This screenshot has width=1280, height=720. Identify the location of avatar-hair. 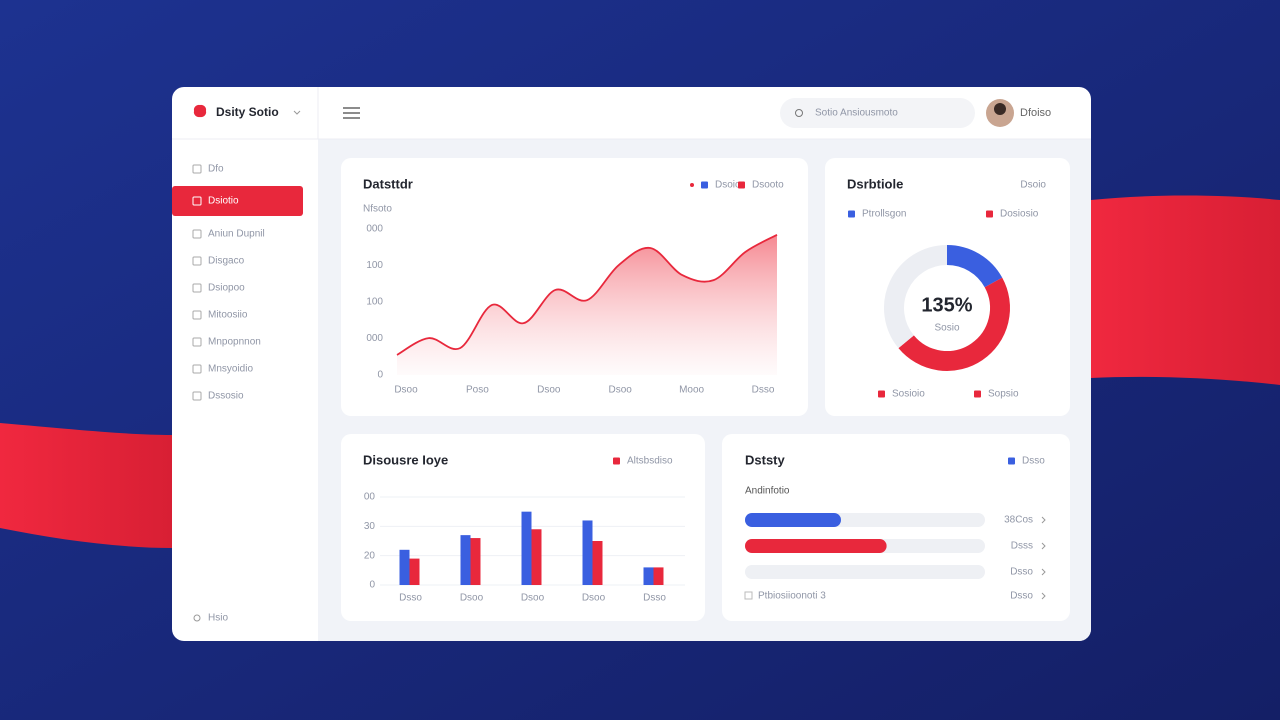
(1000, 109).